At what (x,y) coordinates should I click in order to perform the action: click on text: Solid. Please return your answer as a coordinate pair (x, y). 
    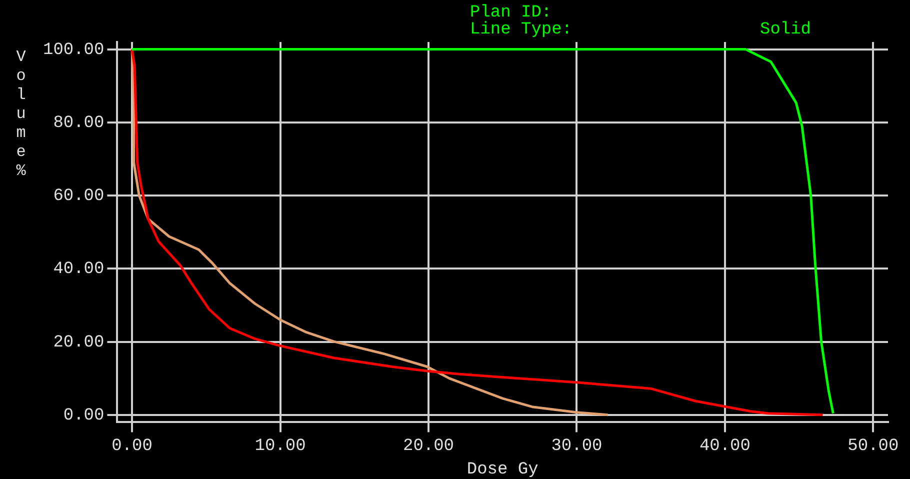
    Looking at the image, I should click on (786, 30).